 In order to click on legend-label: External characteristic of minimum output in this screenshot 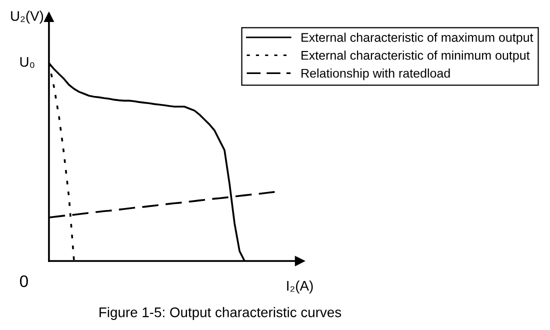, I will do `click(416, 56)`.